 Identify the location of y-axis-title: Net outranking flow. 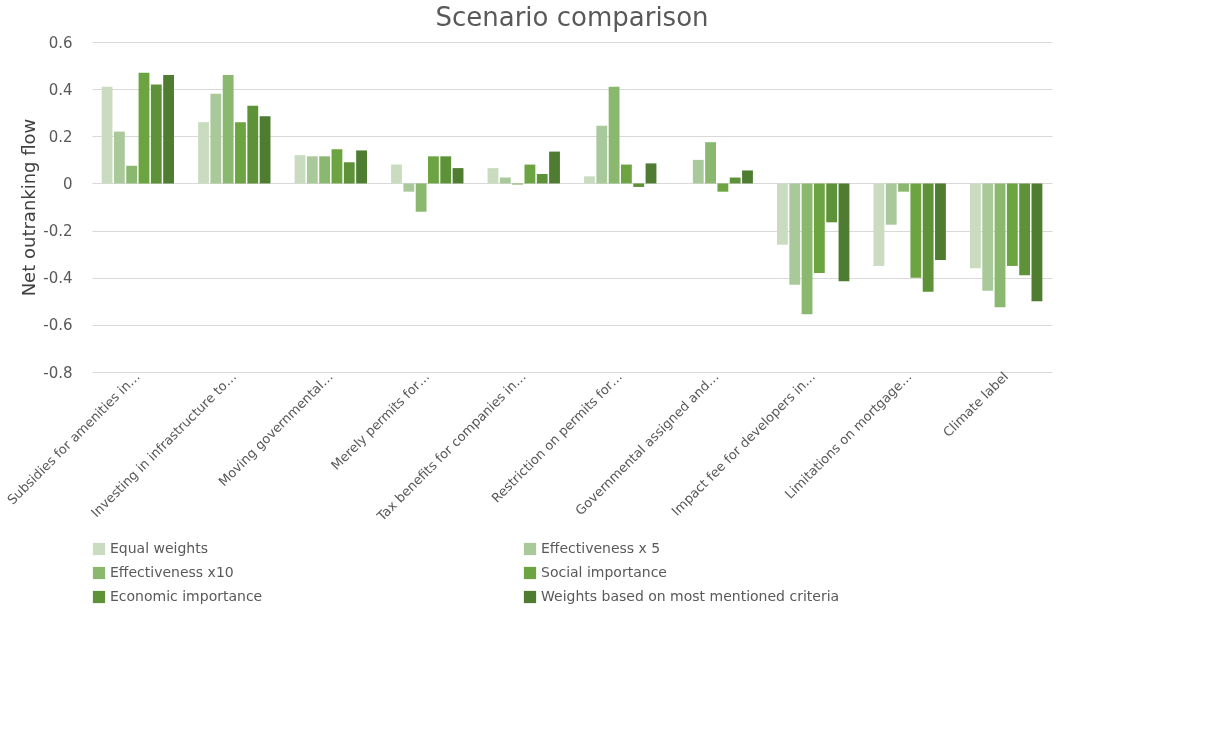
(29, 207).